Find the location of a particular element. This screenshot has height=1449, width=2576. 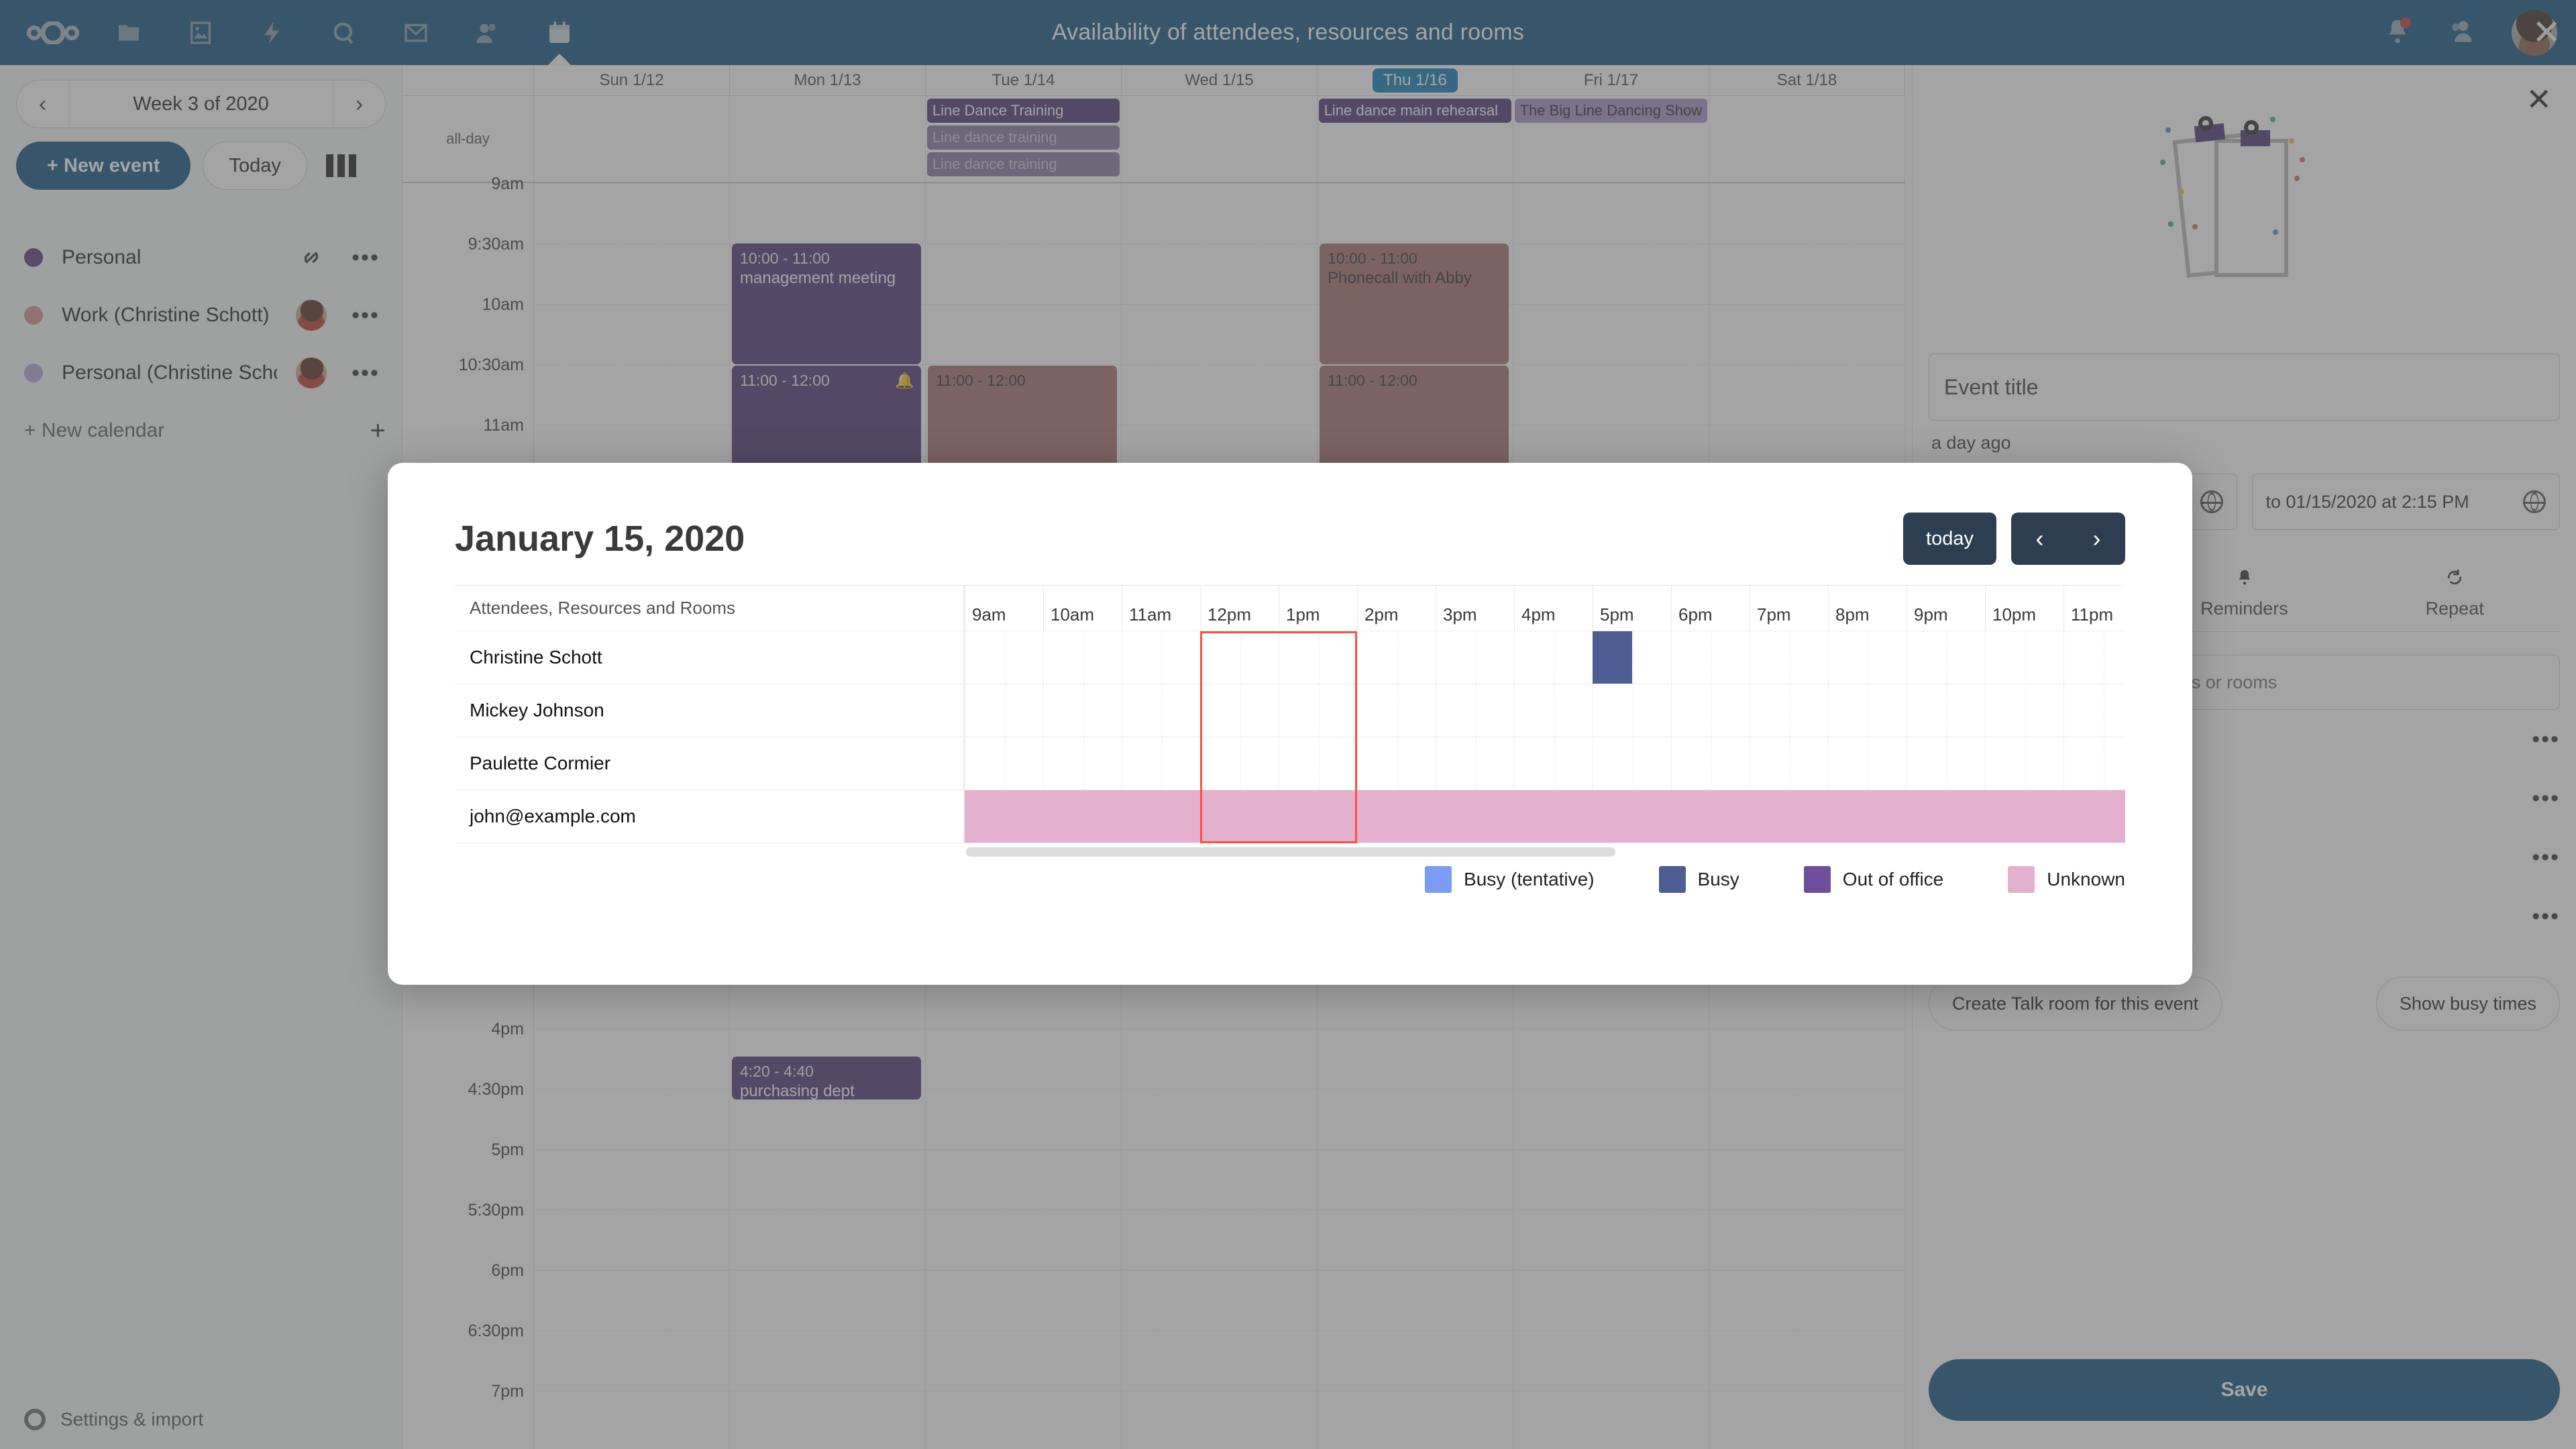

modal-today-button: today is located at coordinates (1949, 539).